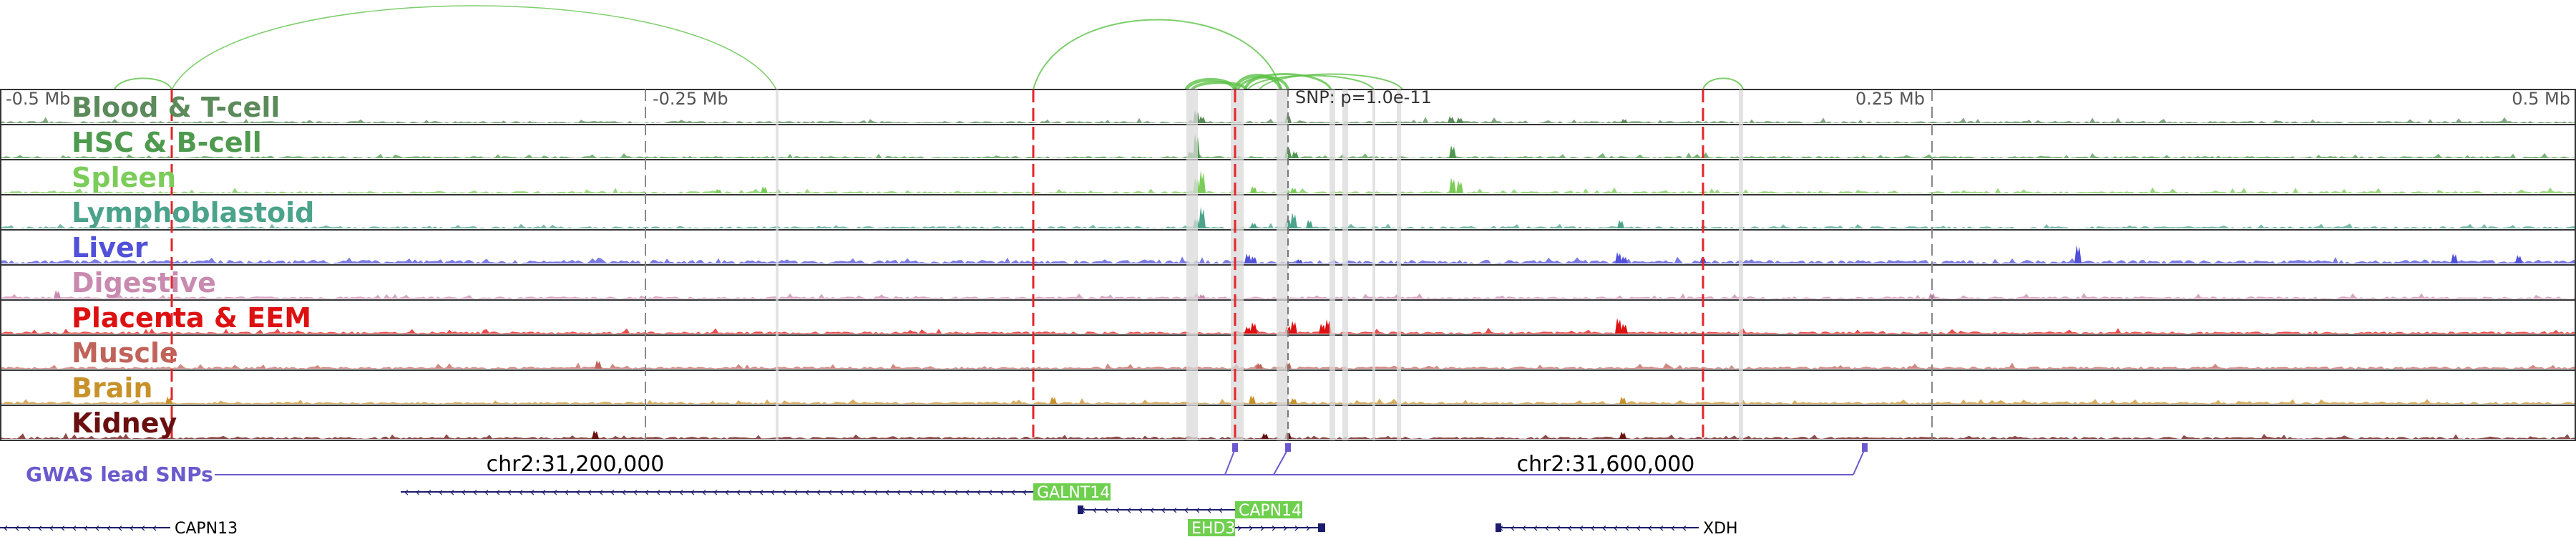 Image resolution: width=2576 pixels, height=537 pixels. I want to click on track-label: Digestive, so click(144, 283).